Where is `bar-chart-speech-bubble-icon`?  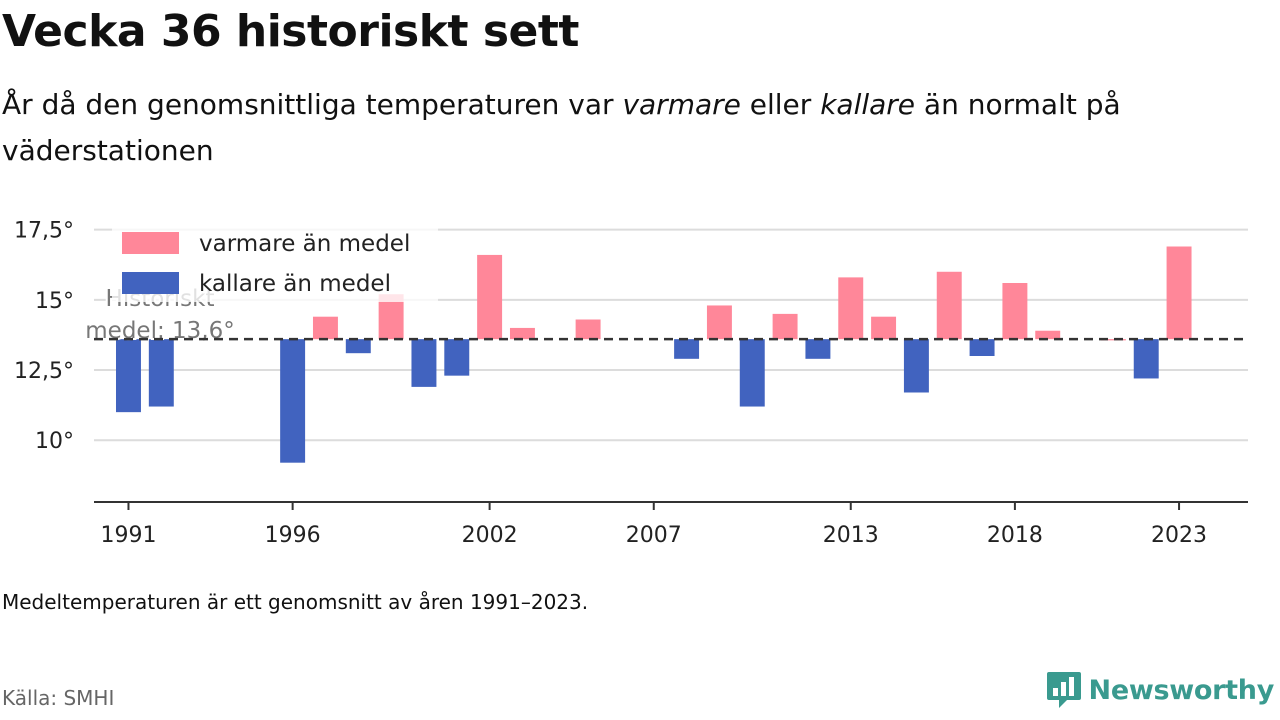 bar-chart-speech-bubble-icon is located at coordinates (1063, 690).